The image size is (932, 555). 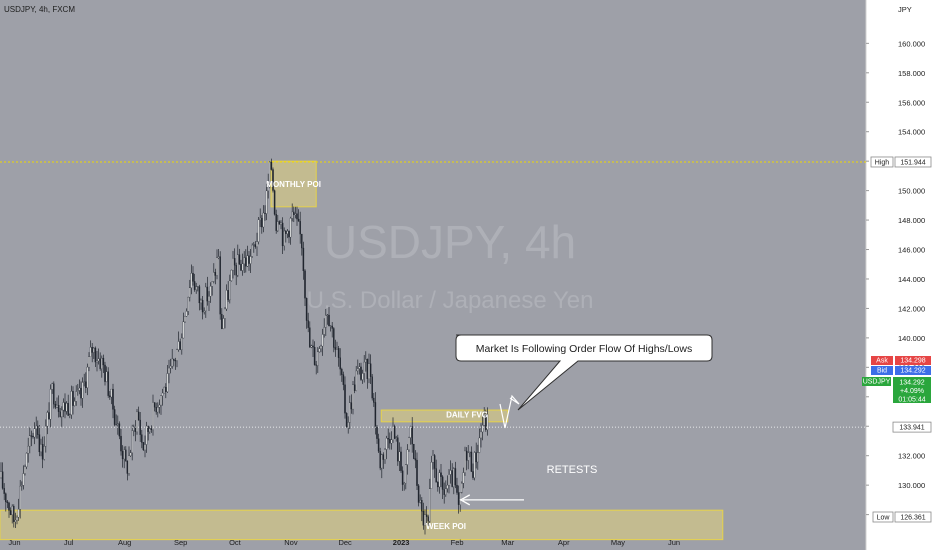 What do you see at coordinates (913, 370) in the screenshot?
I see `bid-value` at bounding box center [913, 370].